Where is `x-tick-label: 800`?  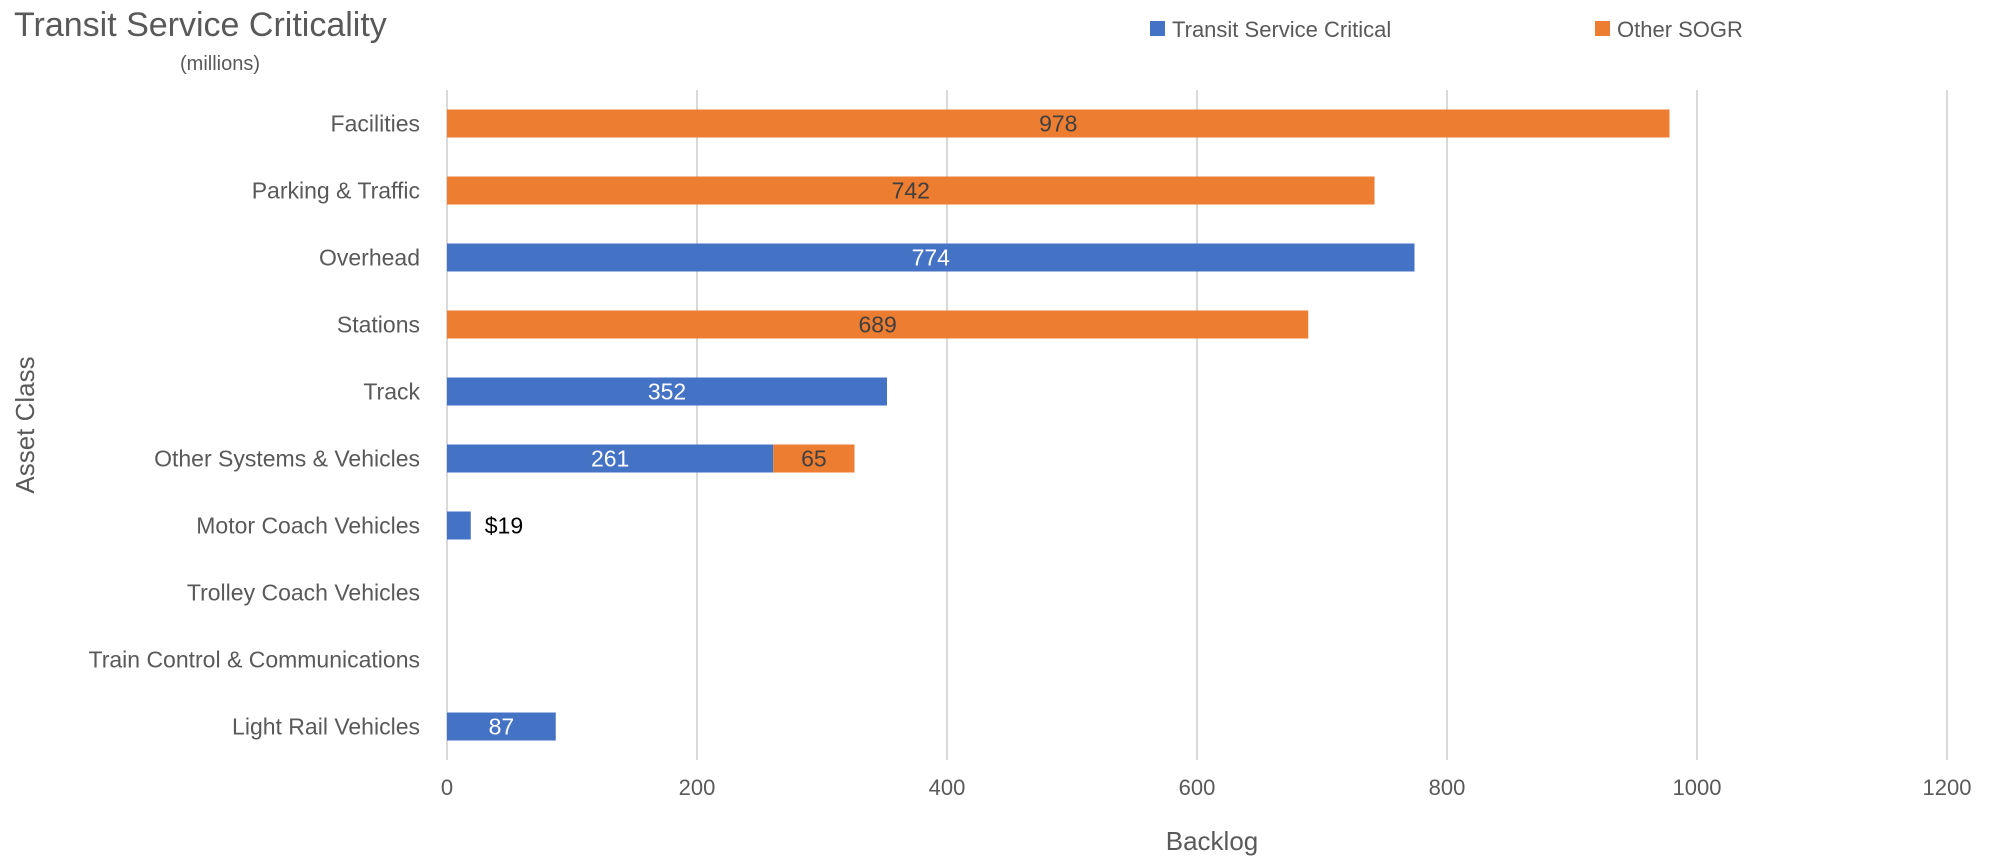
x-tick-label: 800 is located at coordinates (1447, 787).